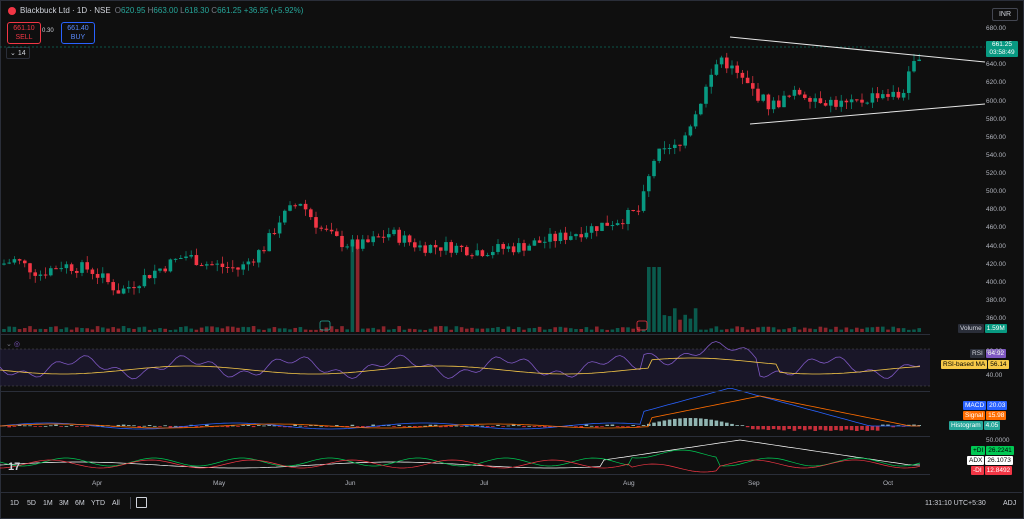 The image size is (1024, 519). Describe the element at coordinates (1010, 503) in the screenshot. I see `adj-toggle: ADJ` at that location.